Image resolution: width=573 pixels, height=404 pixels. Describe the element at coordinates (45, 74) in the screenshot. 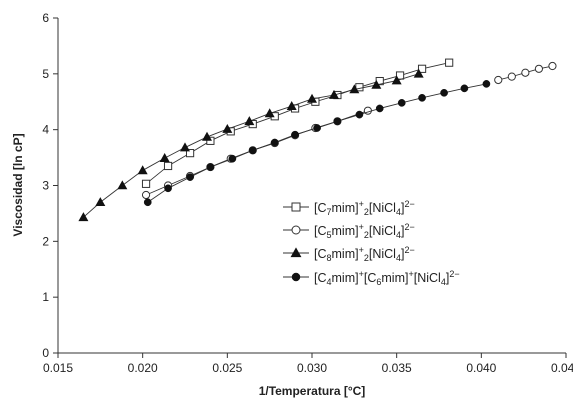

I see `y-tick-label: 5` at that location.